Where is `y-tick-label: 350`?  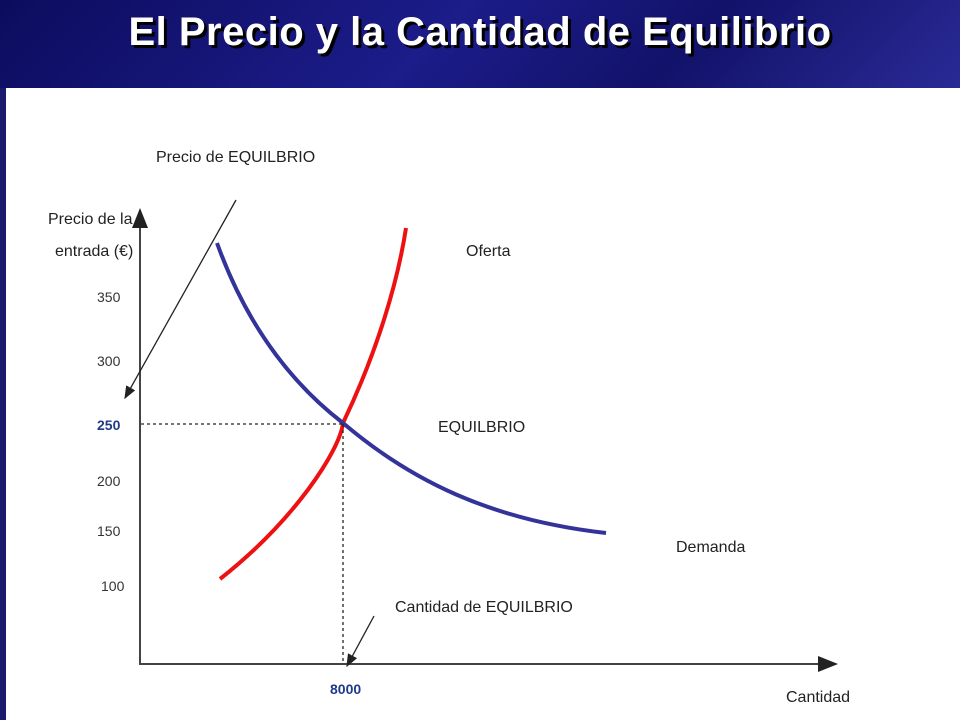 y-tick-label: 350 is located at coordinates (109, 297).